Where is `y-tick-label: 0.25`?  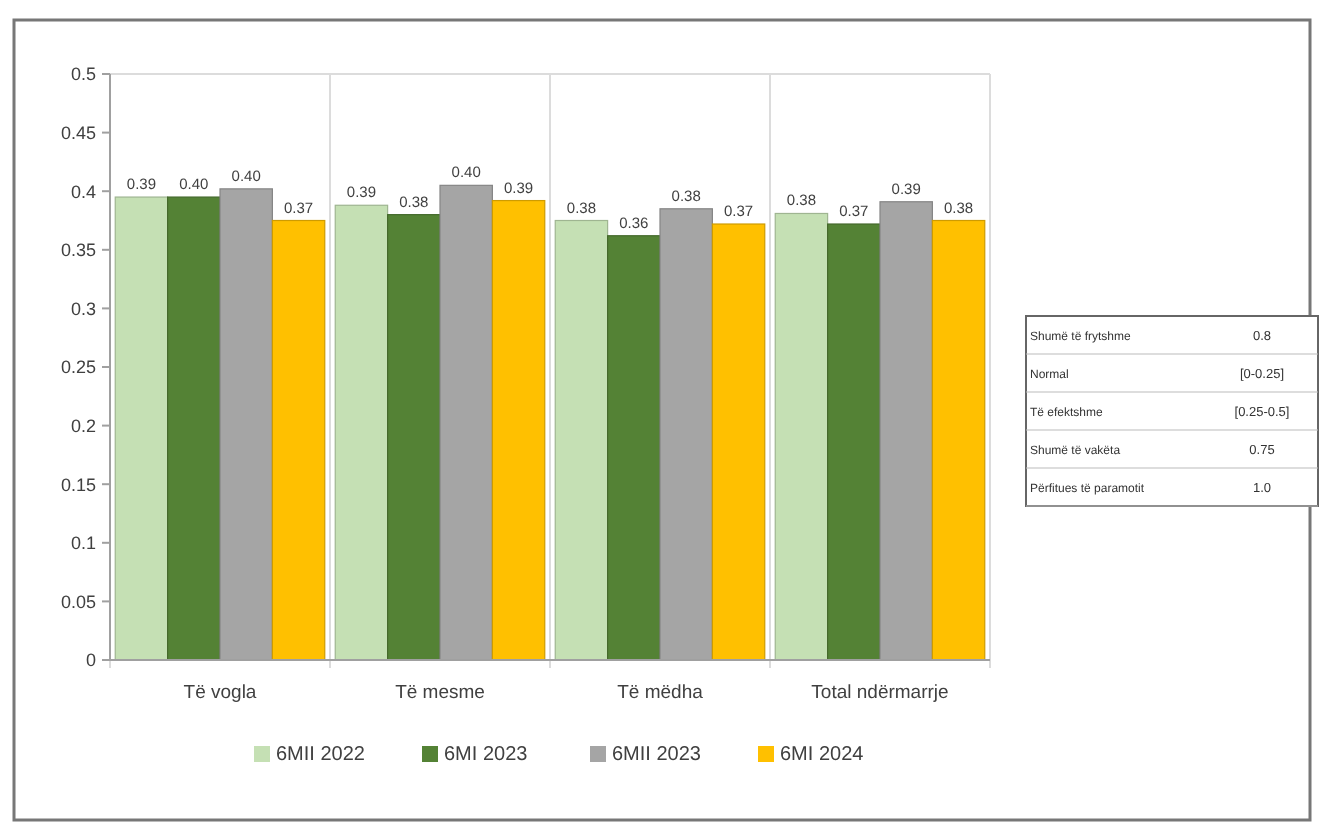
y-tick-label: 0.25 is located at coordinates (78, 367).